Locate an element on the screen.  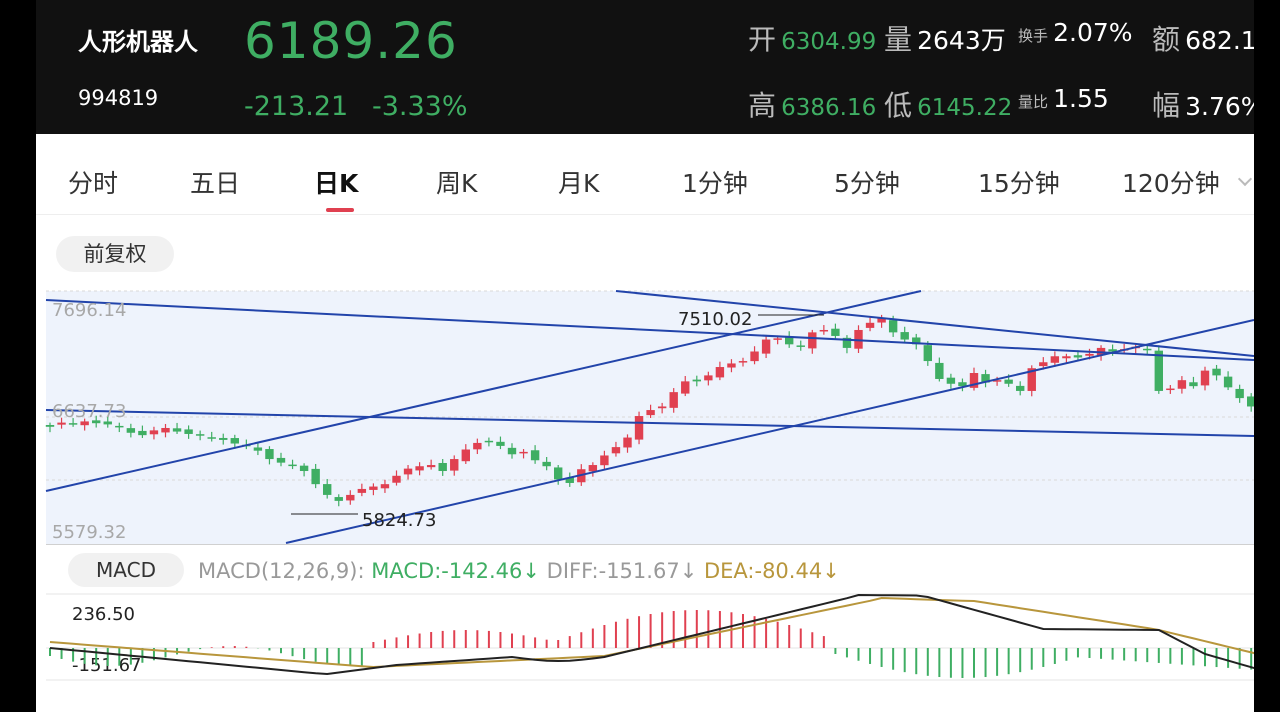
tab-1-minute: 1分钟 is located at coordinates (715, 183).